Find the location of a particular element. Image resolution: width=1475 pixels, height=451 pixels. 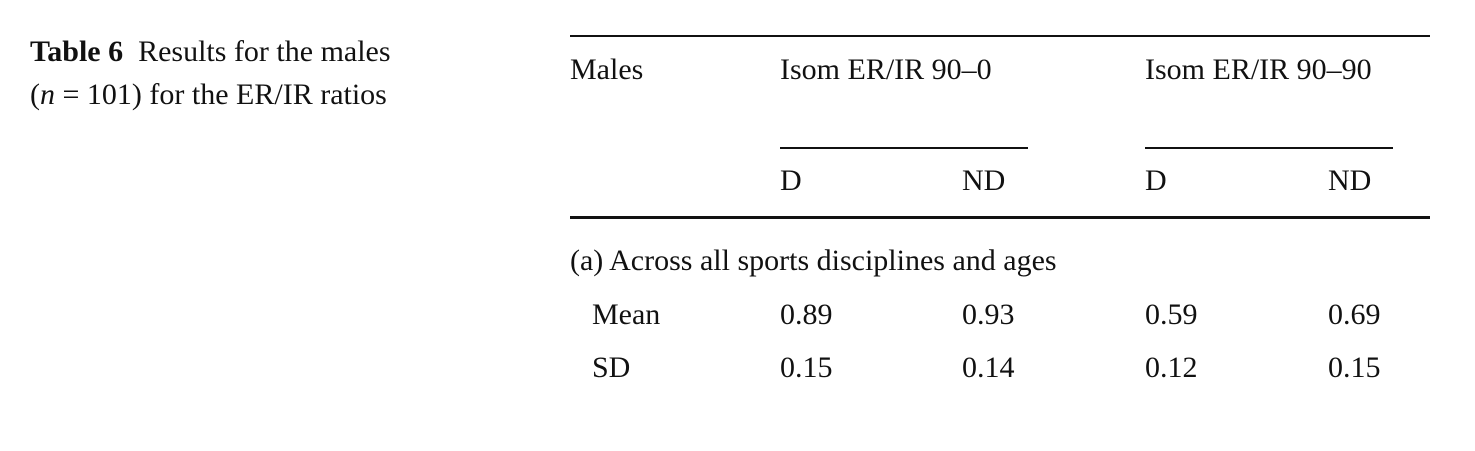

caption-text: ( is located at coordinates (35, 94).